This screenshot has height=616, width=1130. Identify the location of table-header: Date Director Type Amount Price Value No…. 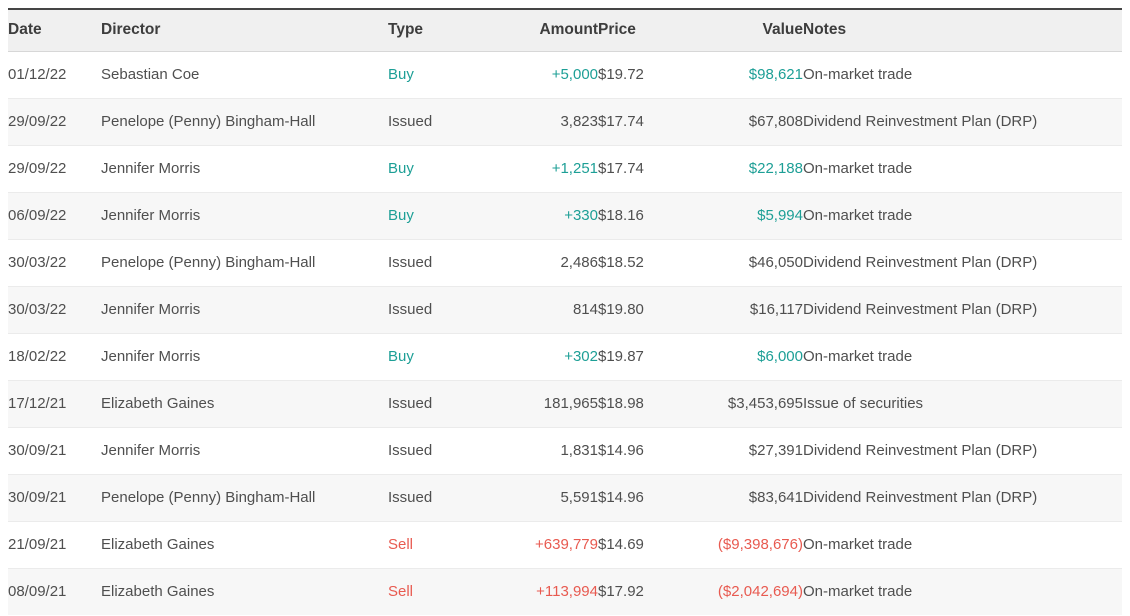
(565, 30).